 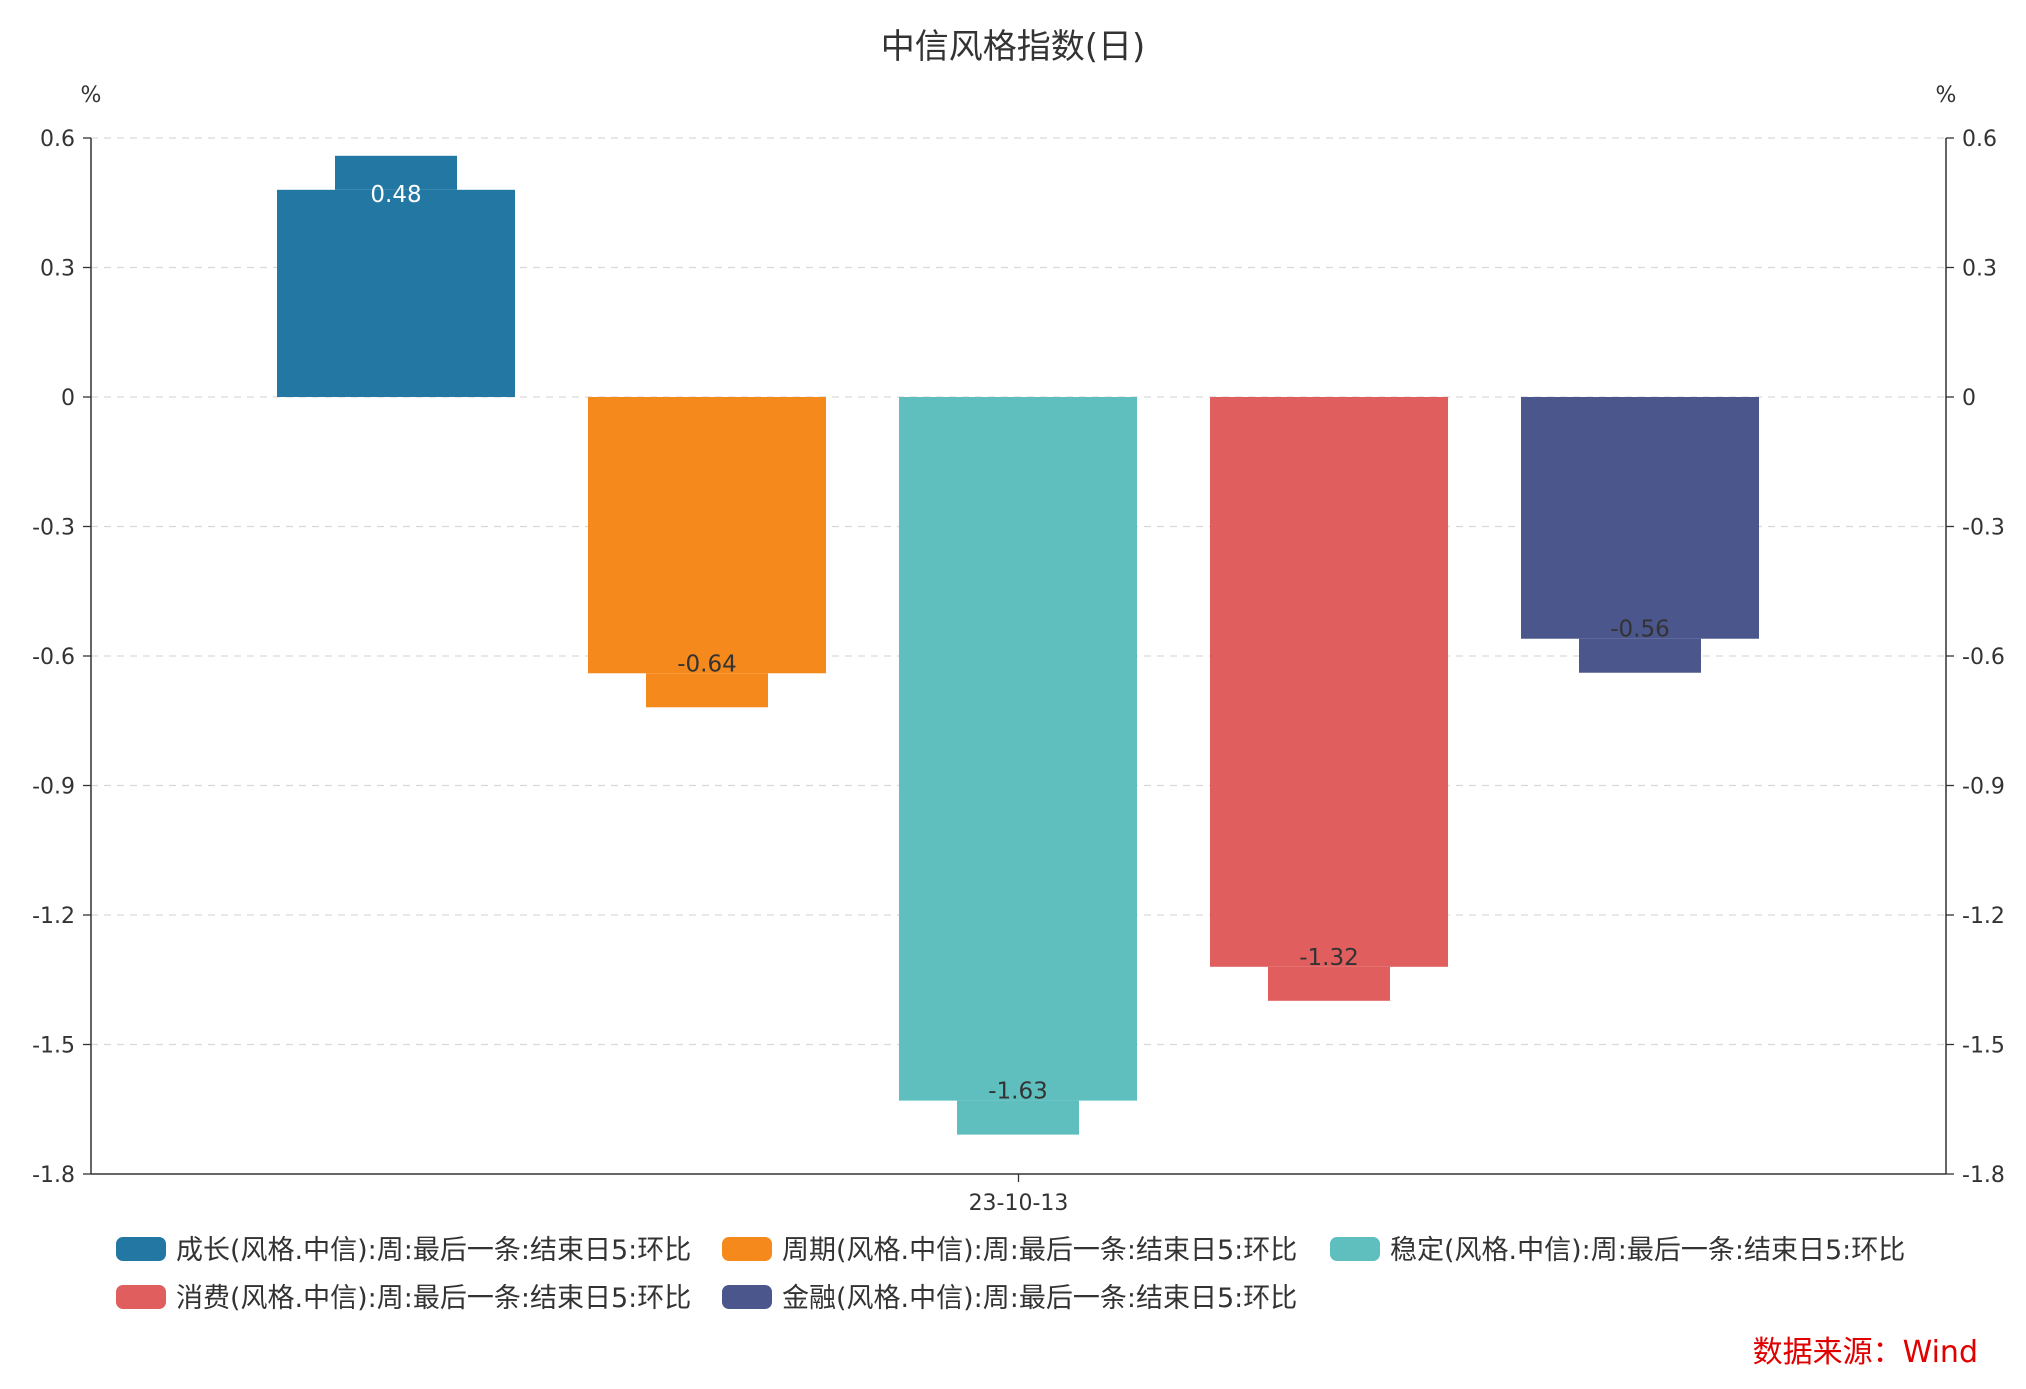 I want to click on bar-value-label: 0.48, so click(x=395, y=195).